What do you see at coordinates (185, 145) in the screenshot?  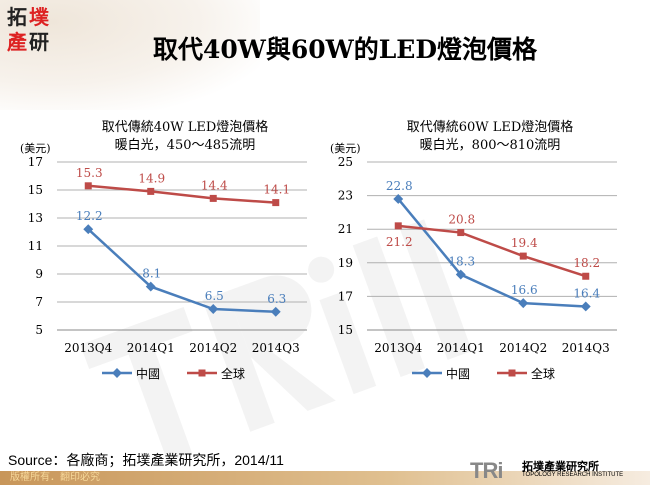 I see `chart1-subtitle: 暖白光，450～485流明` at bounding box center [185, 145].